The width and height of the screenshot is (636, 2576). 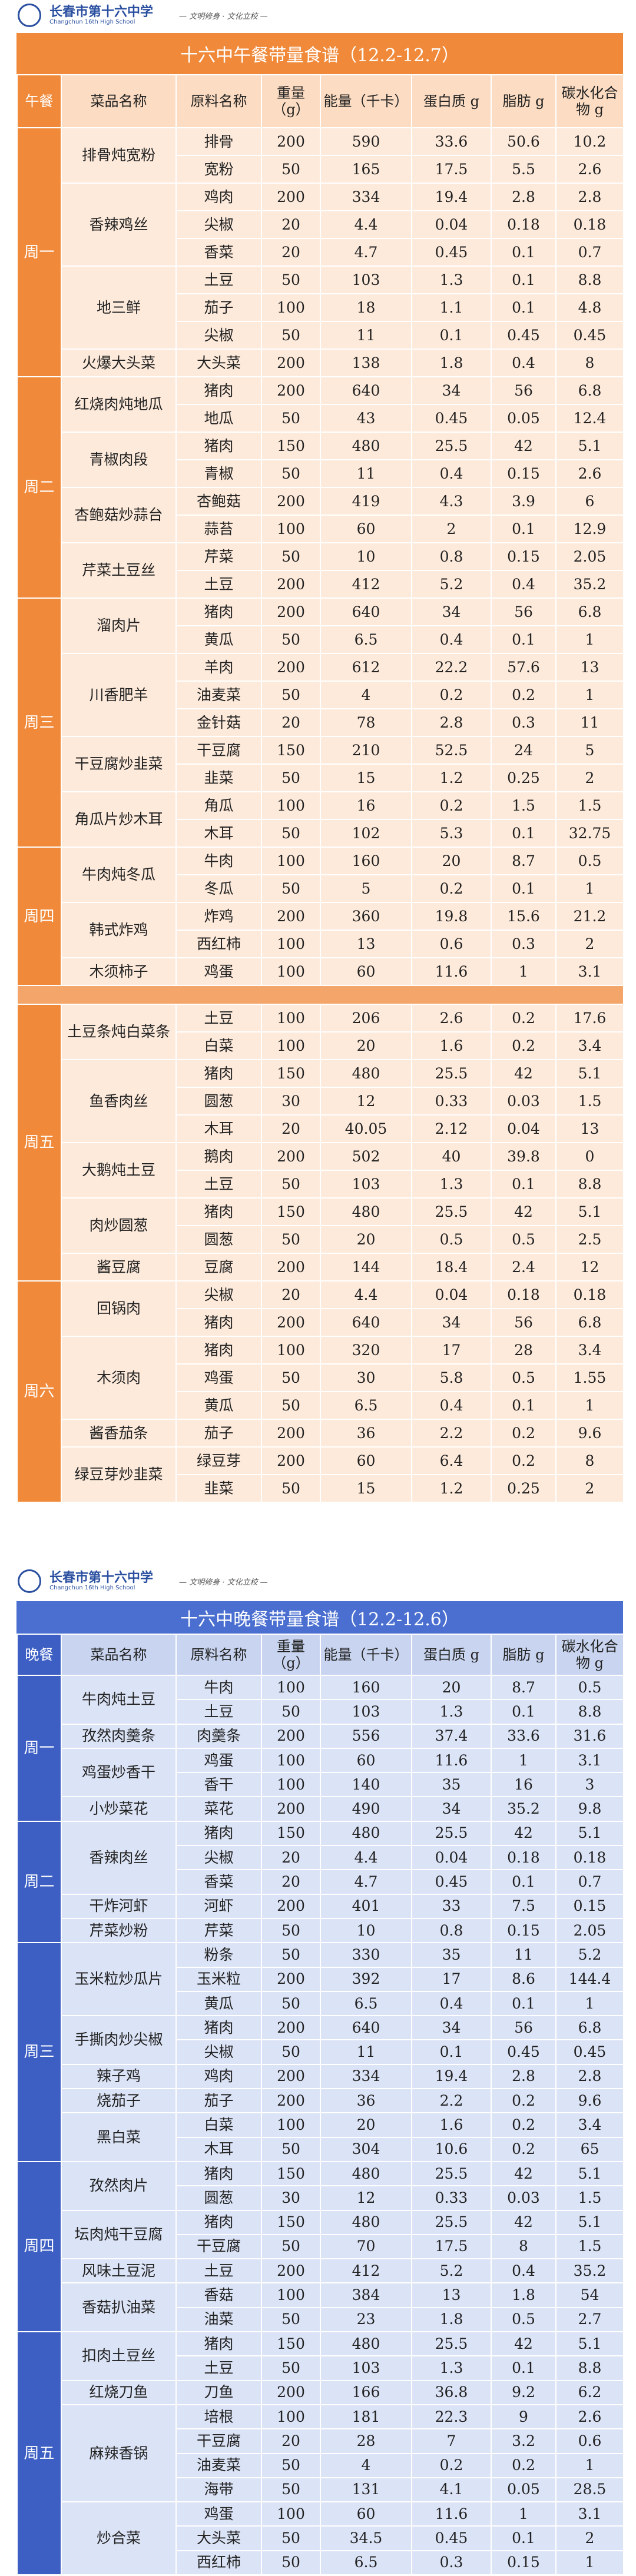 What do you see at coordinates (218, 1101) in the screenshot?
I see `cell: 圆葱` at bounding box center [218, 1101].